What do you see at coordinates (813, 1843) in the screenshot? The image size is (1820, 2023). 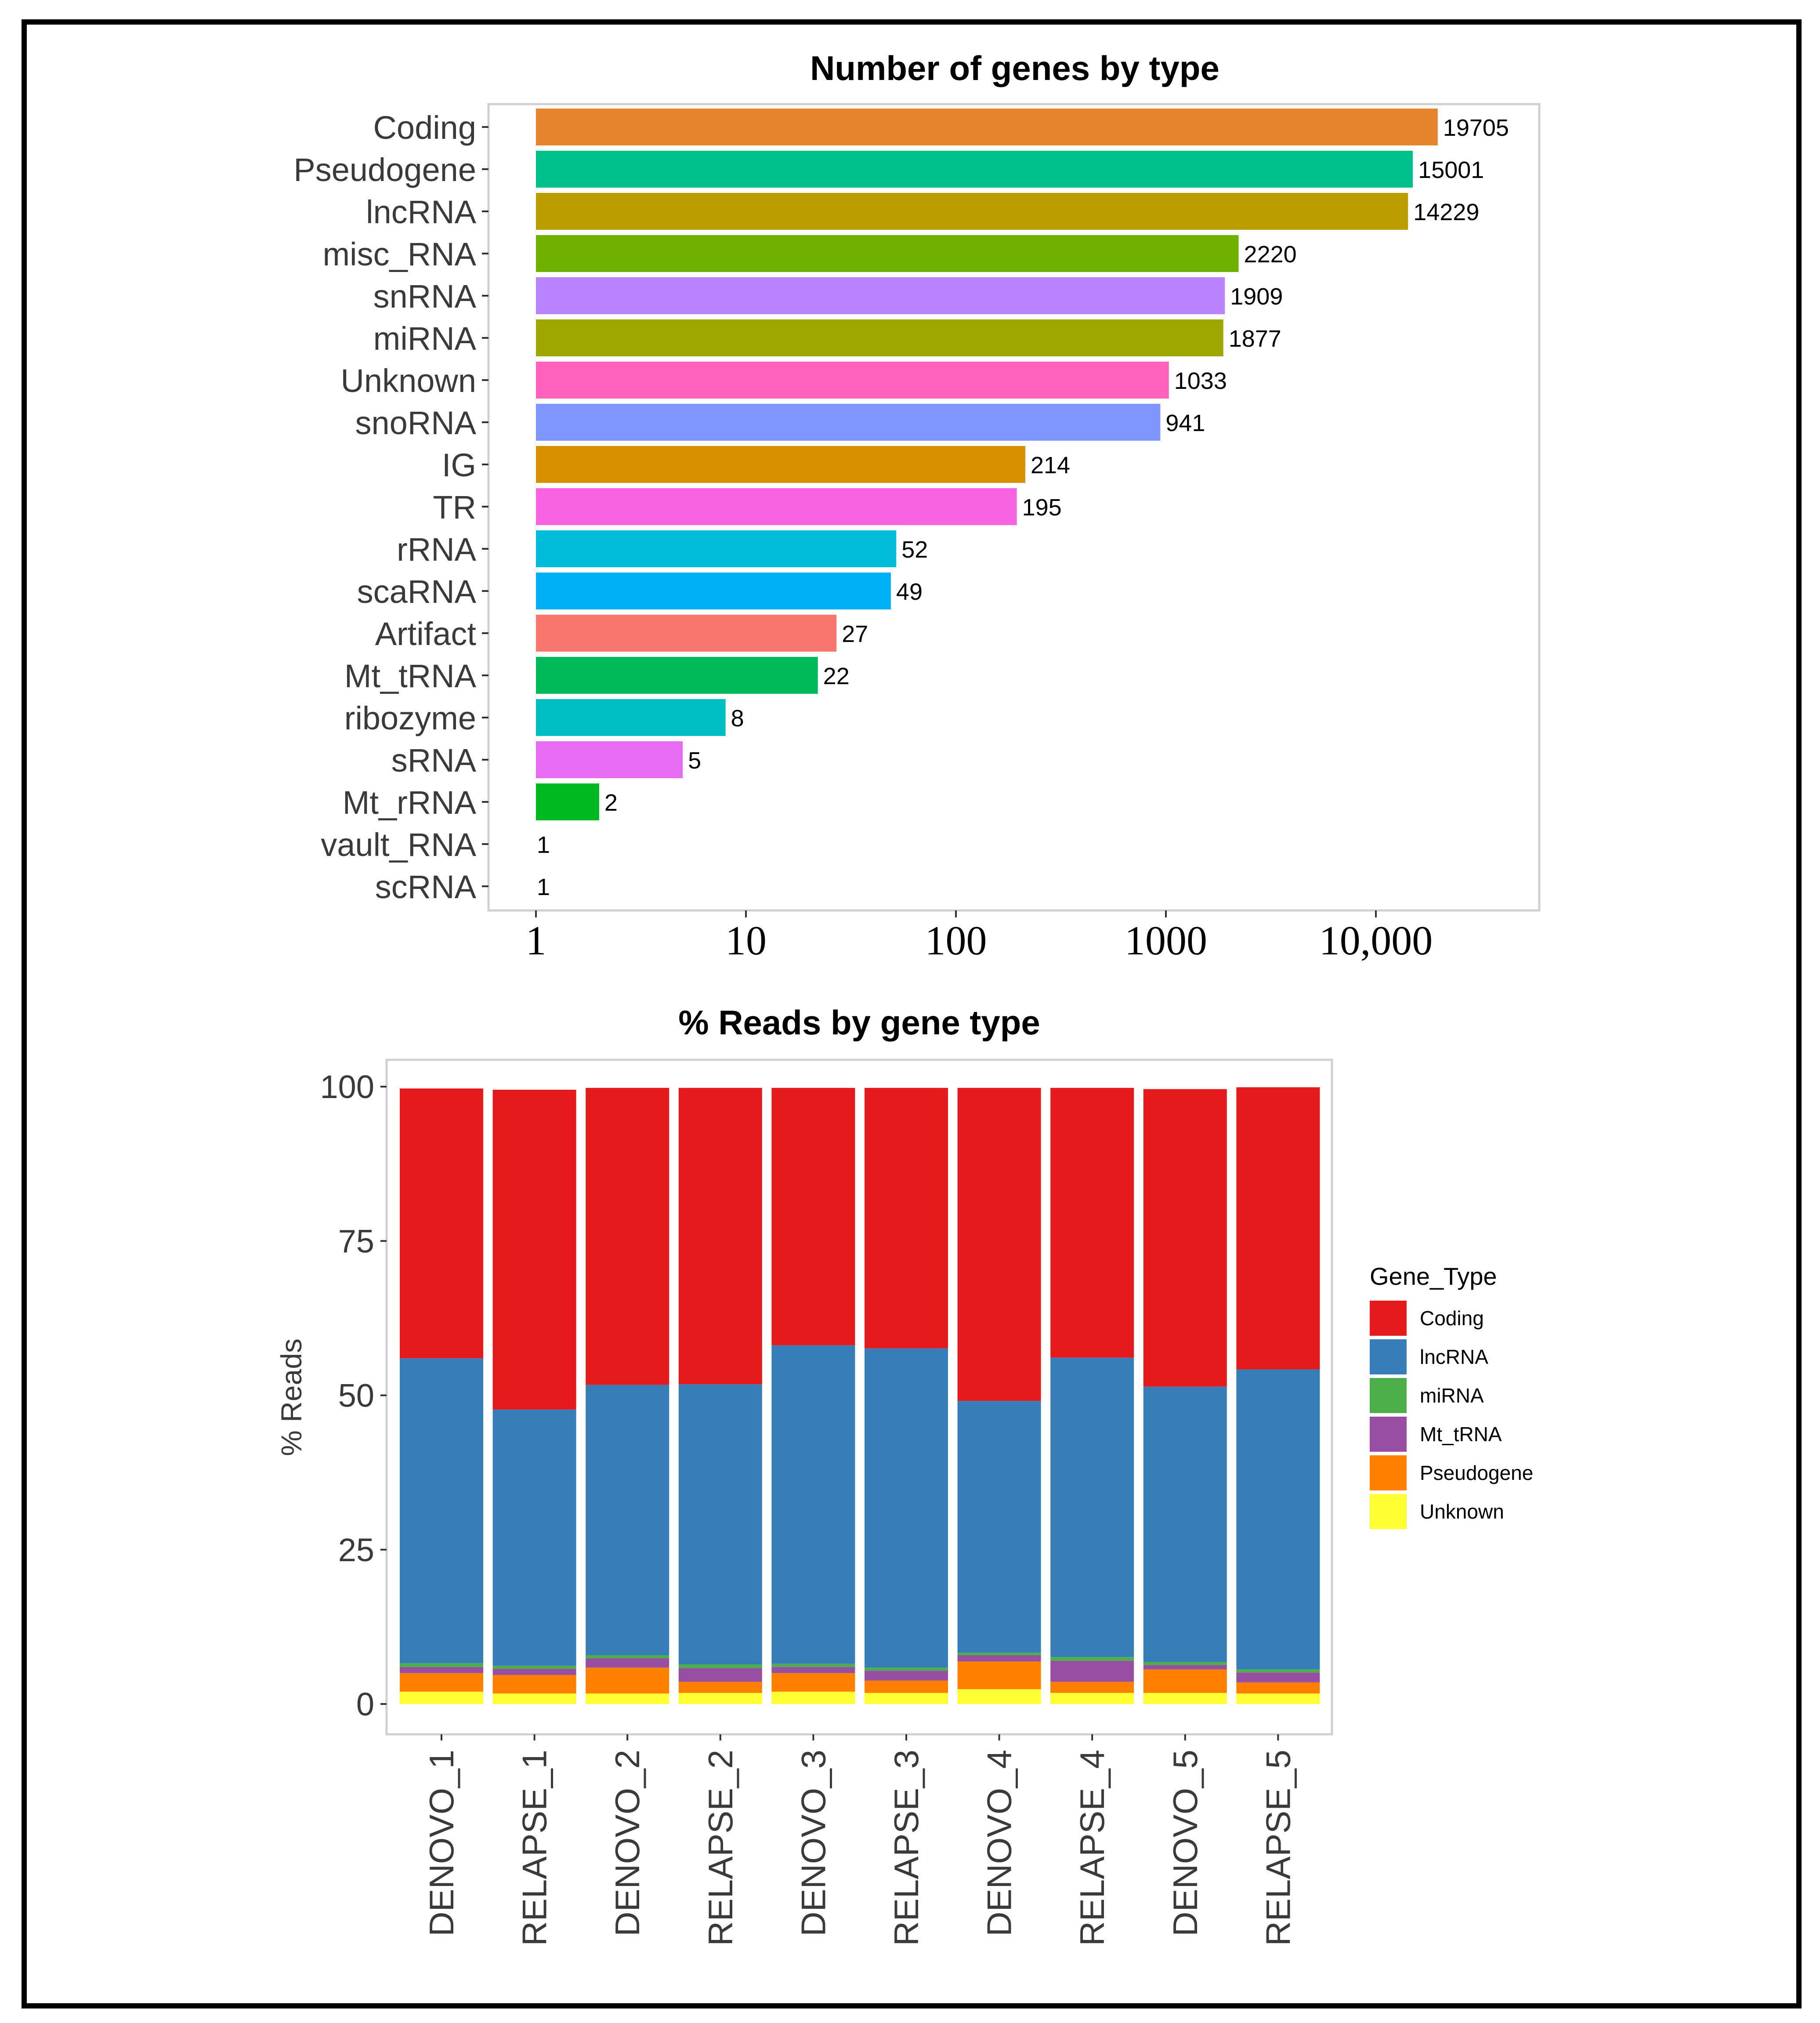 I see `x-tick-label: DENOVO_3` at bounding box center [813, 1843].